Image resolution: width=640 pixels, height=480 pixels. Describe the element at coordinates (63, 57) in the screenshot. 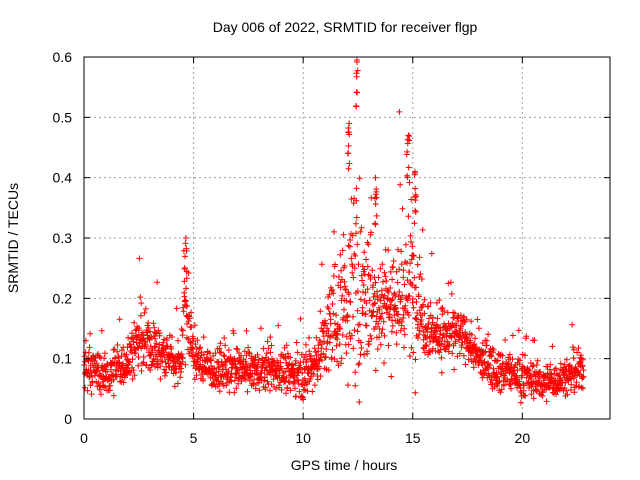

I see `y-tick-label: 0.6` at that location.